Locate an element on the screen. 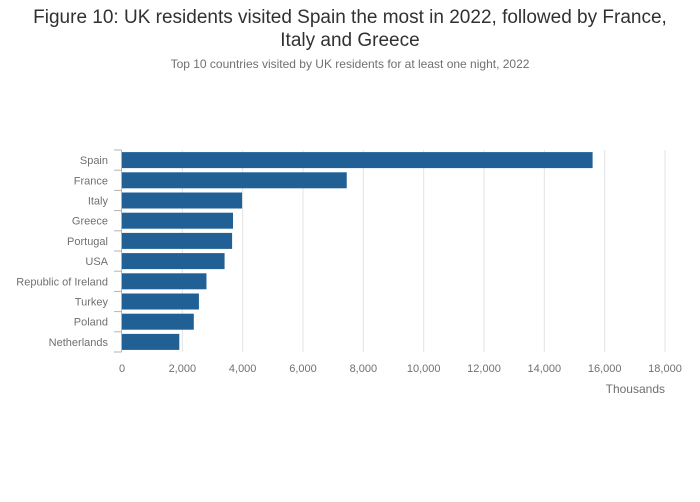 Image resolution: width=700 pixels, height=502 pixels. x-tick-label-8: 16,000 is located at coordinates (605, 369).